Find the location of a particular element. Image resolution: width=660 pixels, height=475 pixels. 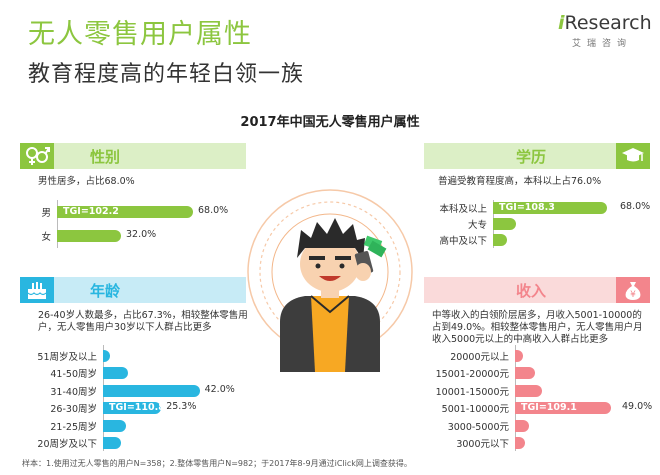

money-bag-icon: ¥ is located at coordinates (633, 290).